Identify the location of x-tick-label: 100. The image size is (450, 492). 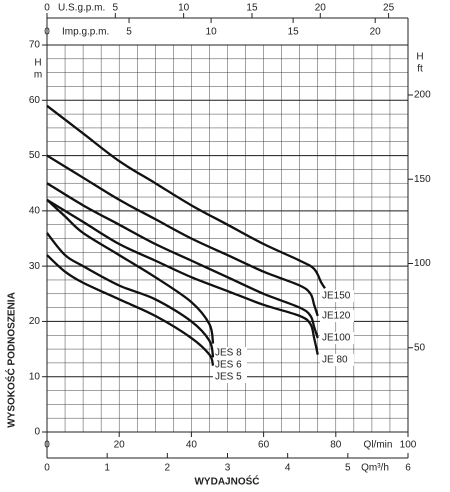
(408, 445).